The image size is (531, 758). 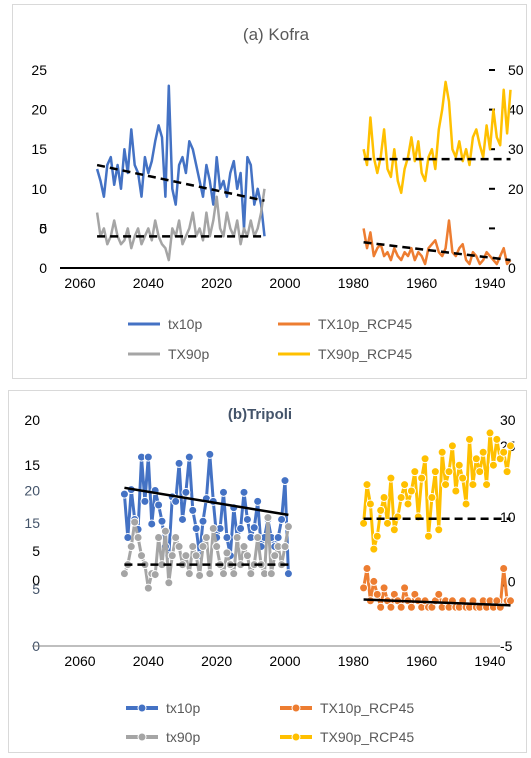 I want to click on series-line-TX10p_RCP45, so click(x=437, y=242).